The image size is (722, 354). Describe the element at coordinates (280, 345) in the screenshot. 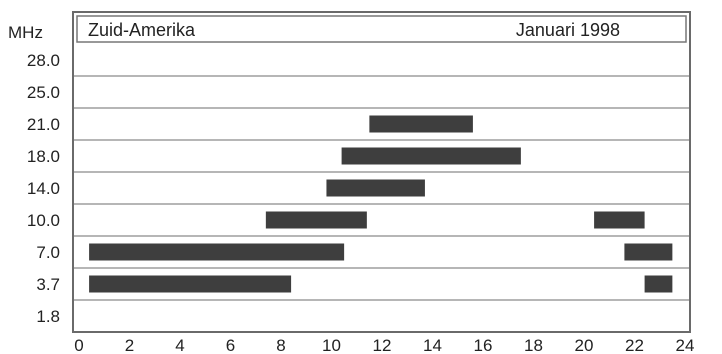

I see `x-tick-label: 8` at that location.